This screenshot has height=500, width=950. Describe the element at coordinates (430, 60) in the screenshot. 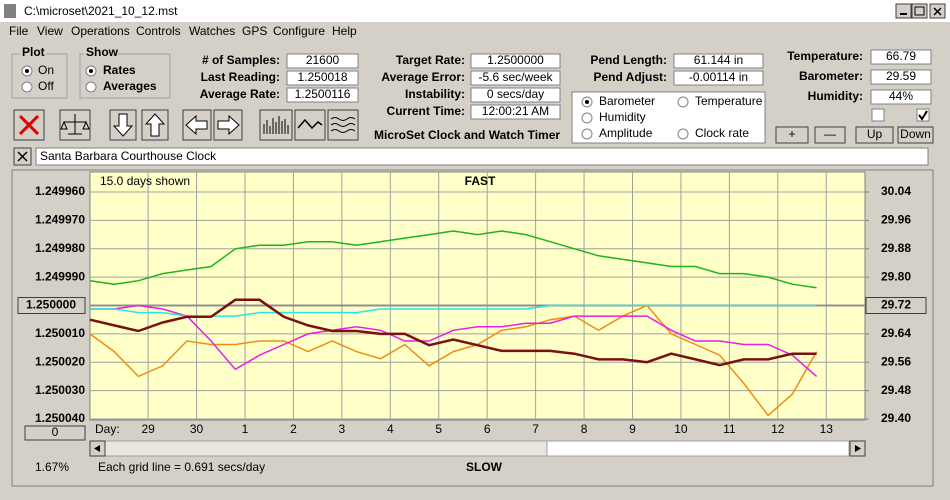

I see `field-label: Target Rate:` at that location.